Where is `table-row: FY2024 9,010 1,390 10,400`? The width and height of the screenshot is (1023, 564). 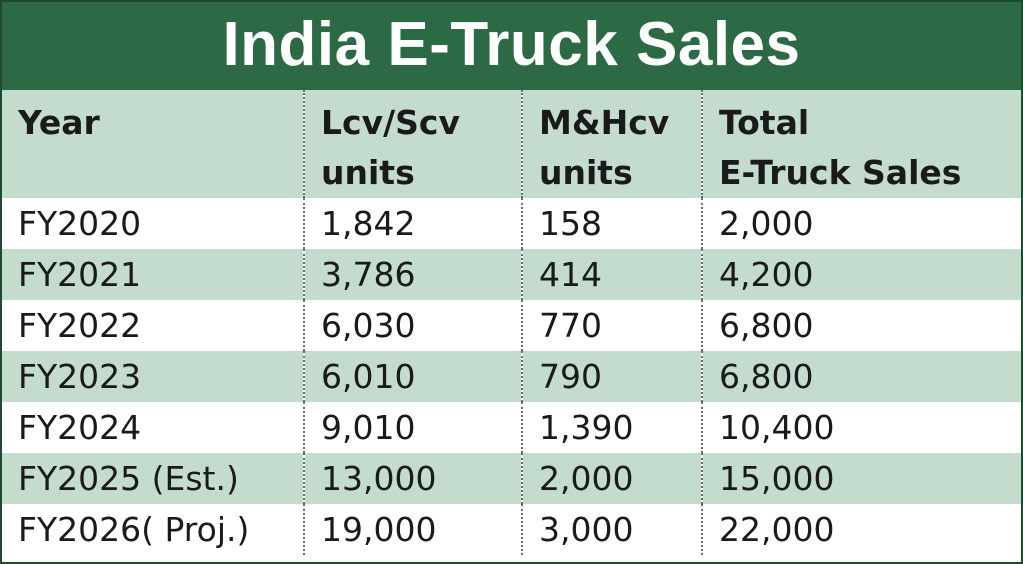
table-row: FY2024 9,010 1,390 10,400 is located at coordinates (511, 427).